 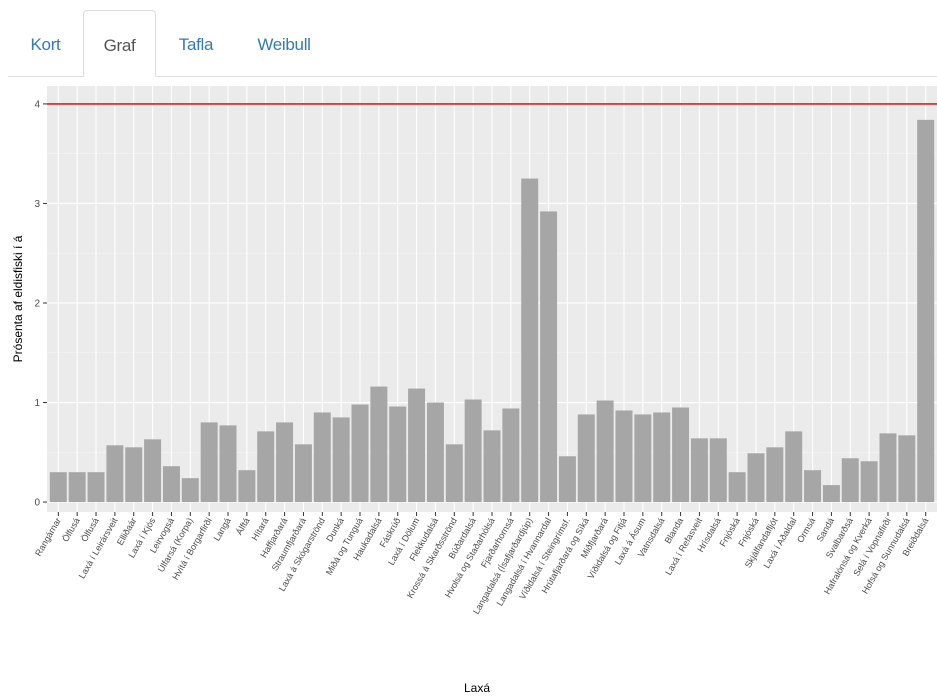 What do you see at coordinates (37, 503) in the screenshot?
I see `y-tick-label: 0` at bounding box center [37, 503].